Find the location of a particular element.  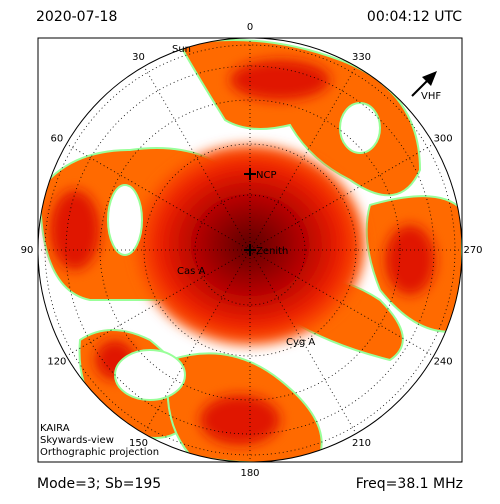

zenith-marker is located at coordinates (250, 250).